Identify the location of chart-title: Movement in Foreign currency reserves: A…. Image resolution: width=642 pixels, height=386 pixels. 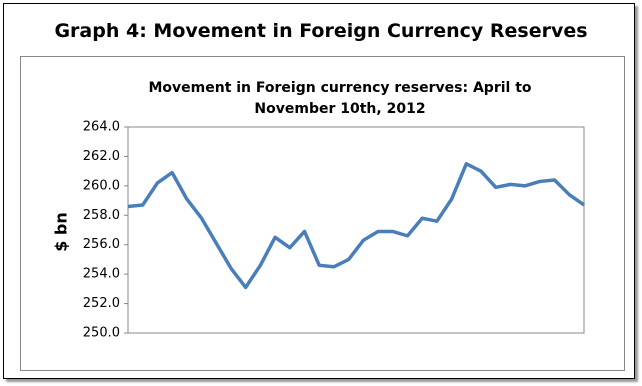
(340, 98).